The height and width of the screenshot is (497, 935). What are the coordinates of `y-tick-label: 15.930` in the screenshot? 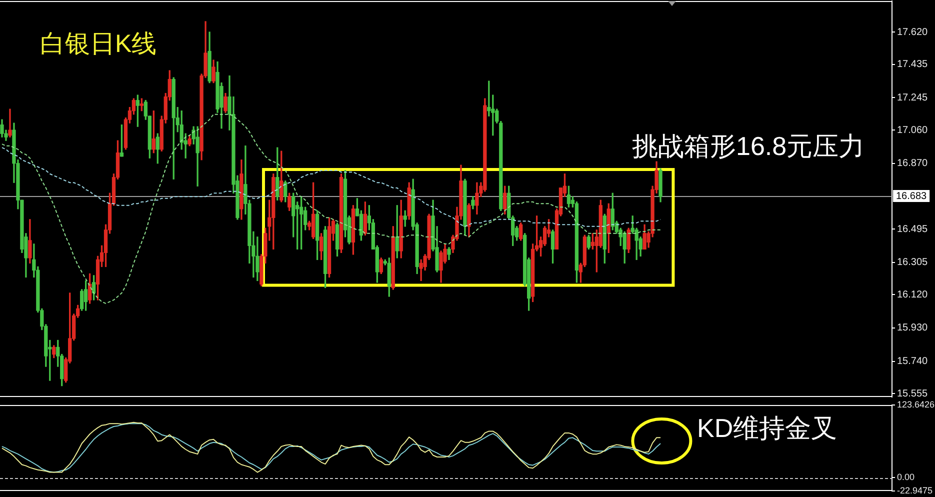 It's located at (912, 328).